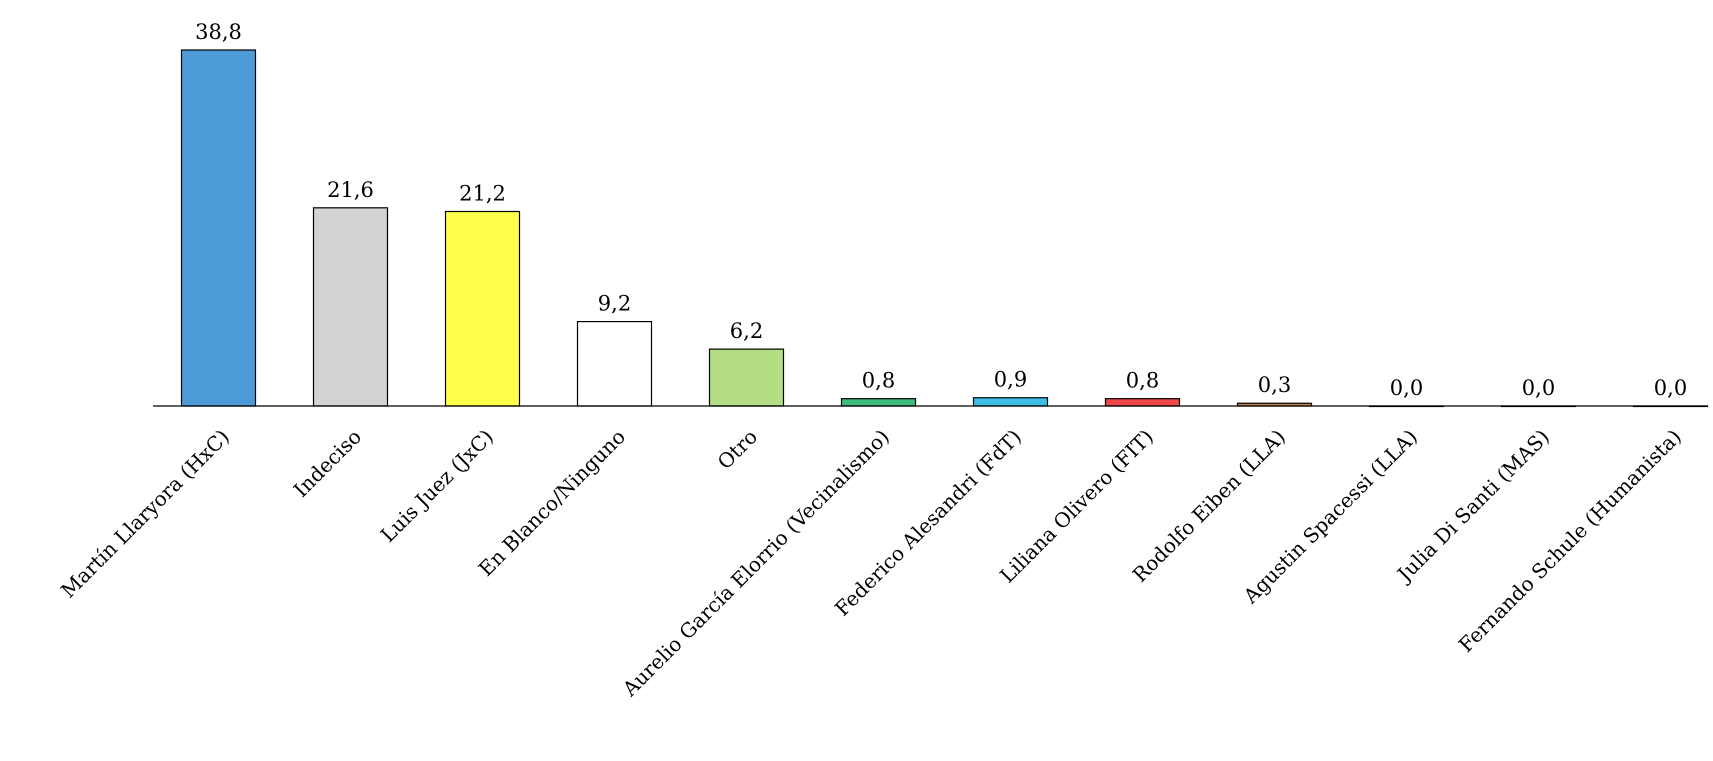  I want to click on value-label-4: 6,2, so click(746, 331).